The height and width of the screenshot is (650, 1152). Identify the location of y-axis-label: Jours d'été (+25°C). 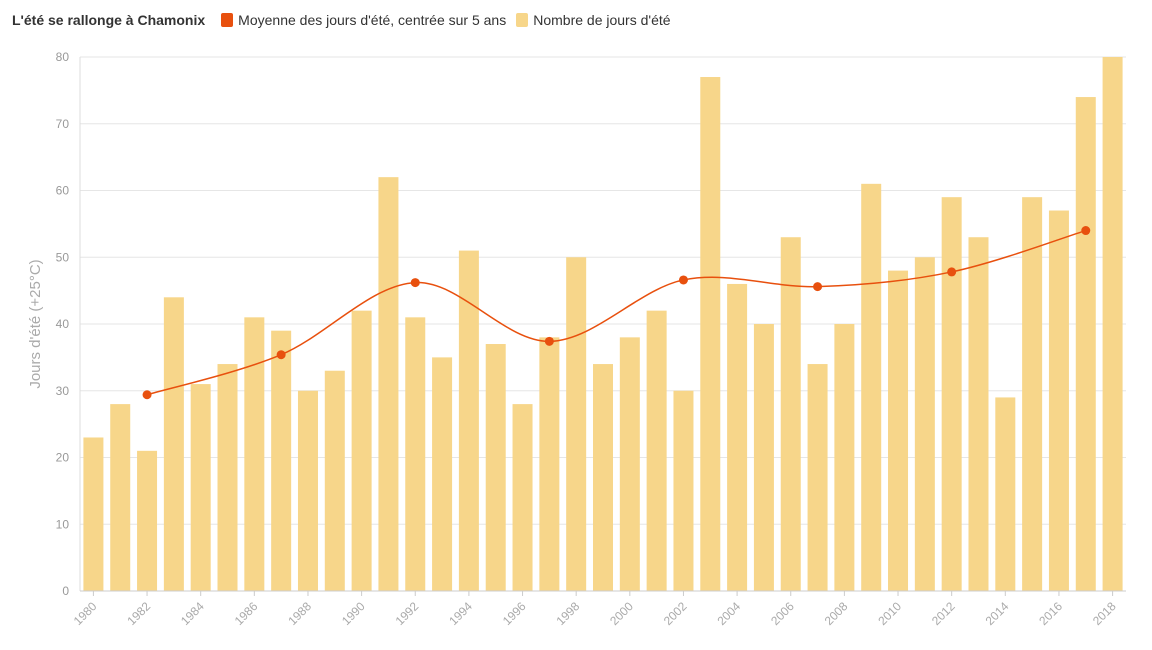
(35, 323).